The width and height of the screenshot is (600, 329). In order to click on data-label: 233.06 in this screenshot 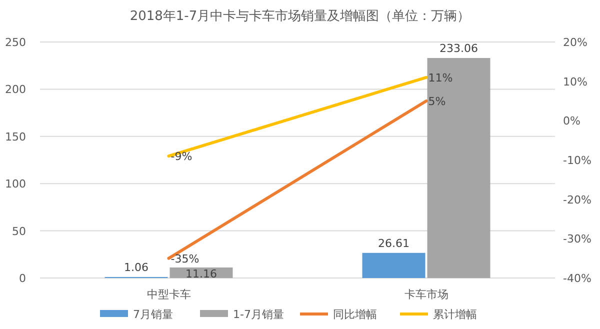, I will do `click(459, 48)`.